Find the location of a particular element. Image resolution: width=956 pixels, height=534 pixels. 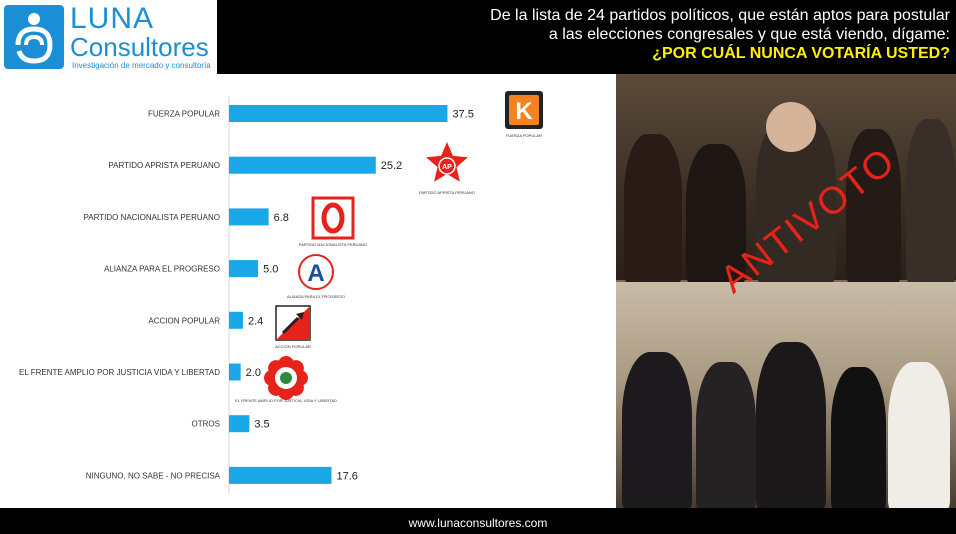

svg-text: K is located at coordinates (524, 111).